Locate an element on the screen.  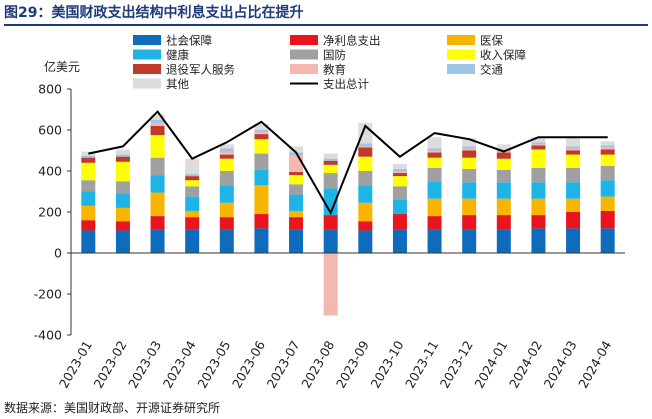
legend-label: 其他 is located at coordinates (177, 84).